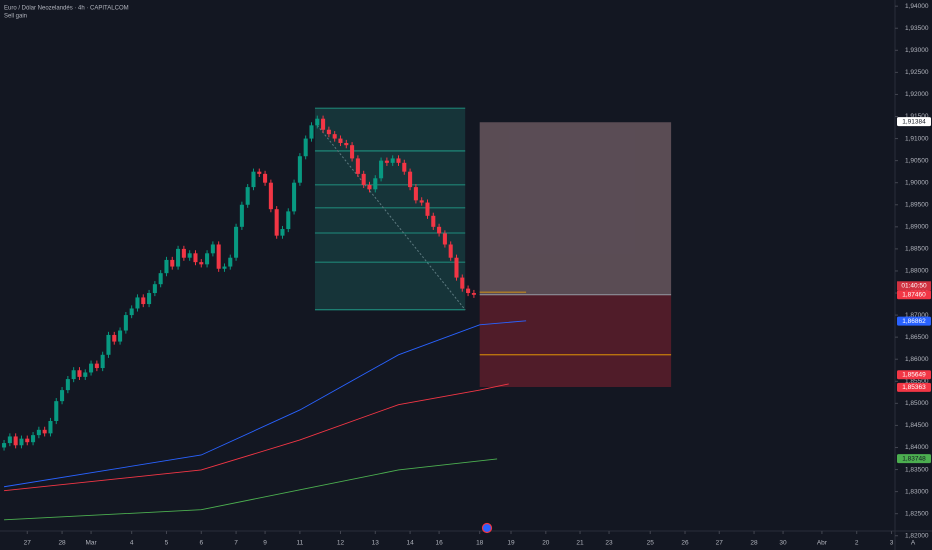  Describe the element at coordinates (390, 209) in the screenshot. I see `fib-box` at that location.